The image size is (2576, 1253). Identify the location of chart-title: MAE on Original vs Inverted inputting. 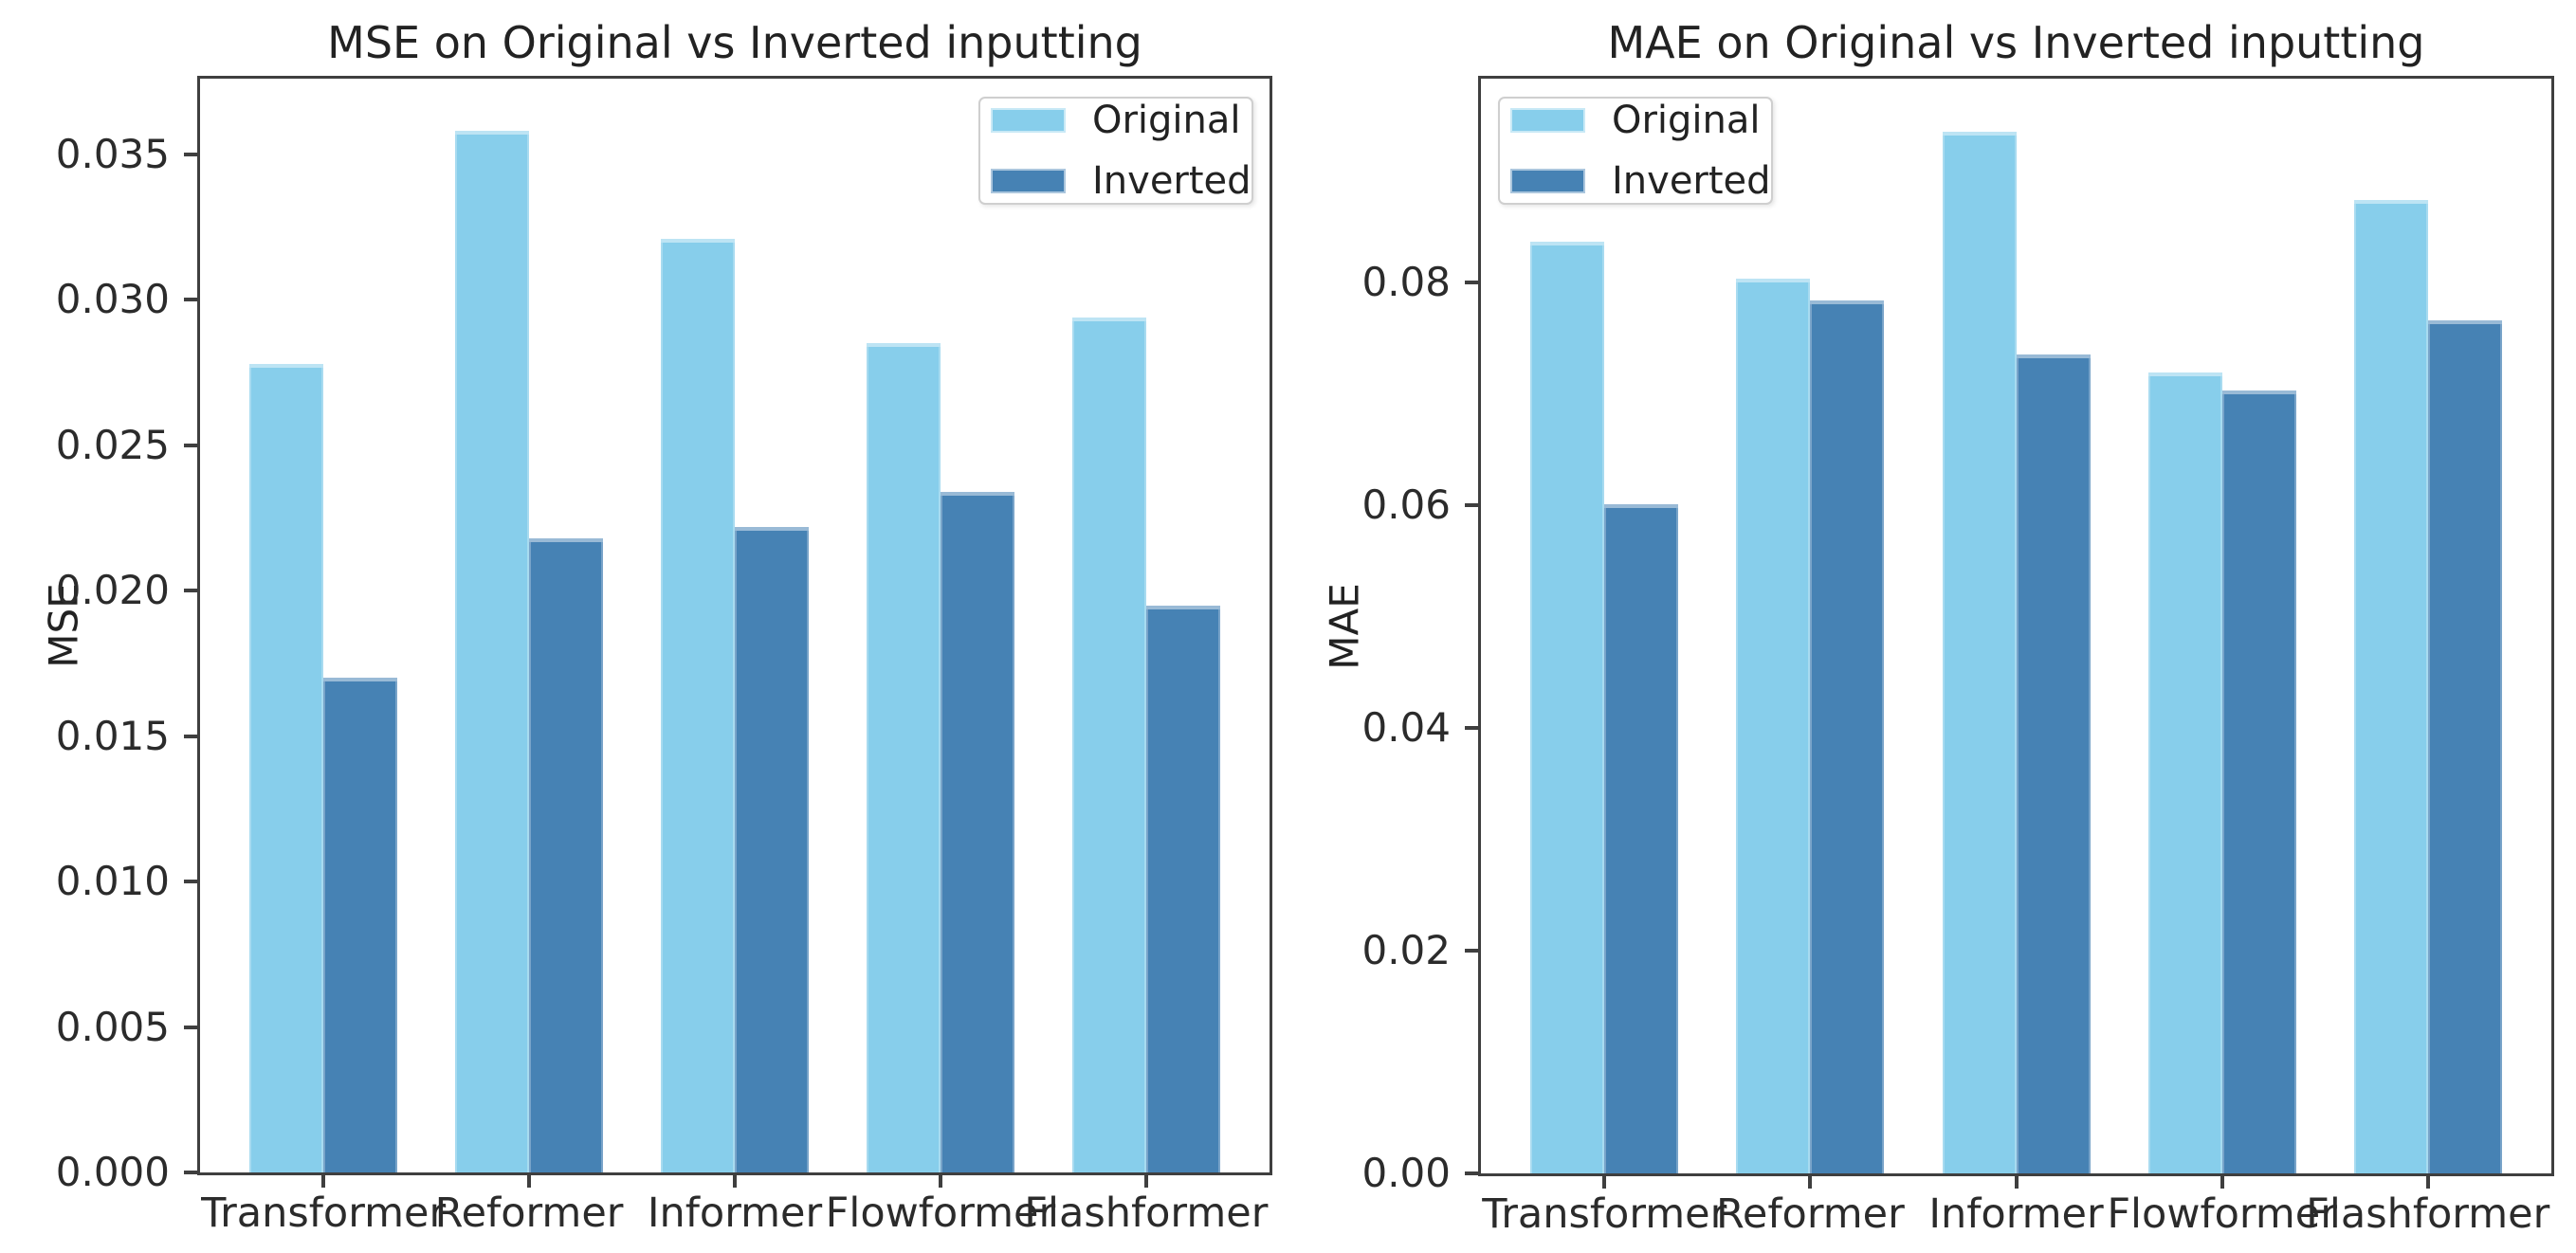
(2016, 42).